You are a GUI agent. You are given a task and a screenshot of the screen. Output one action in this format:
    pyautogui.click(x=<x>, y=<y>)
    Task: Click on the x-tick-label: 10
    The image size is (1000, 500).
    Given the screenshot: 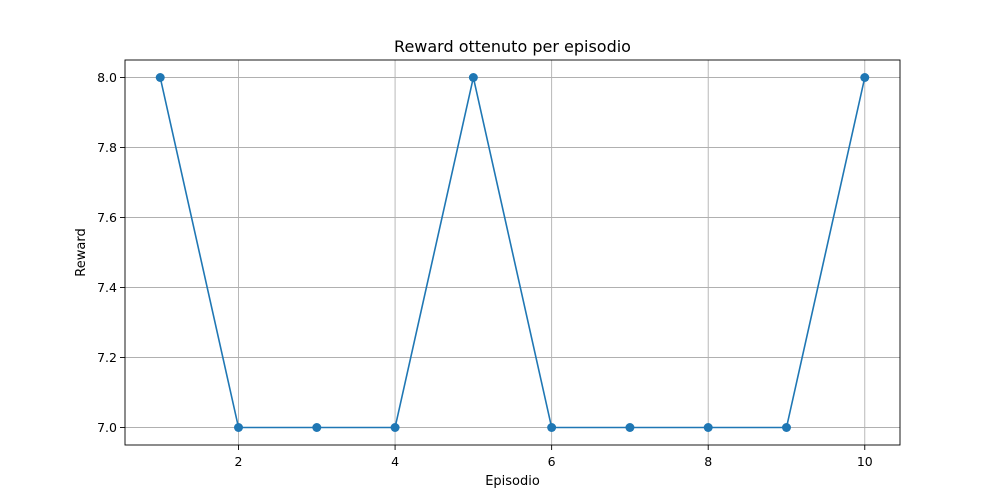 What is the action you would take?
    pyautogui.click(x=865, y=461)
    